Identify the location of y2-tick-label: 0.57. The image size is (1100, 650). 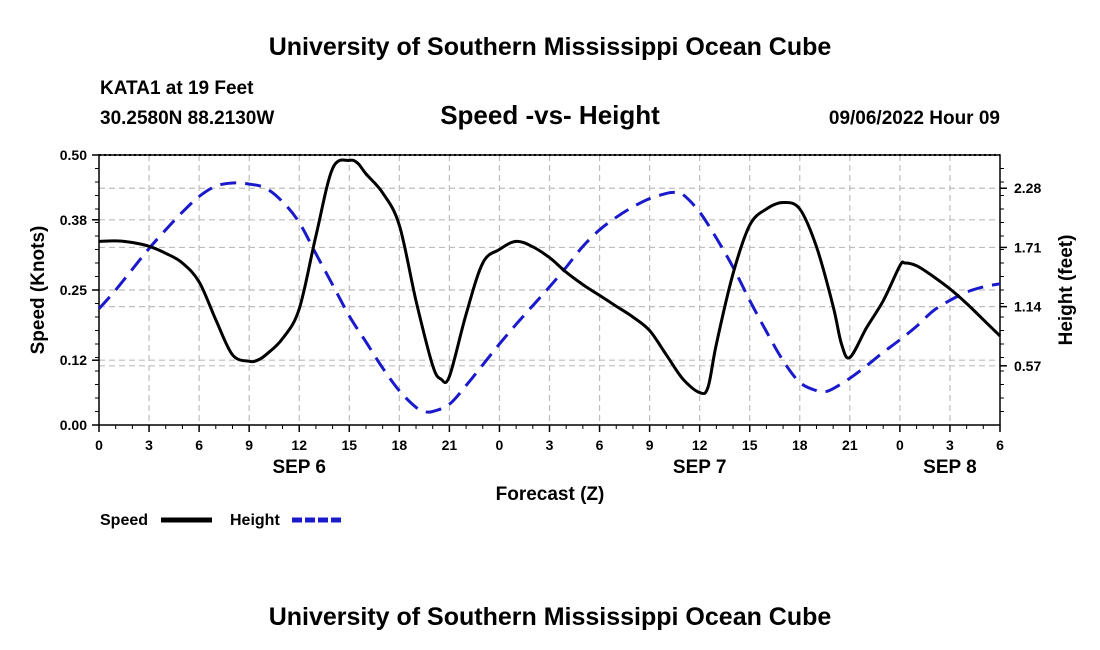
(1027, 366).